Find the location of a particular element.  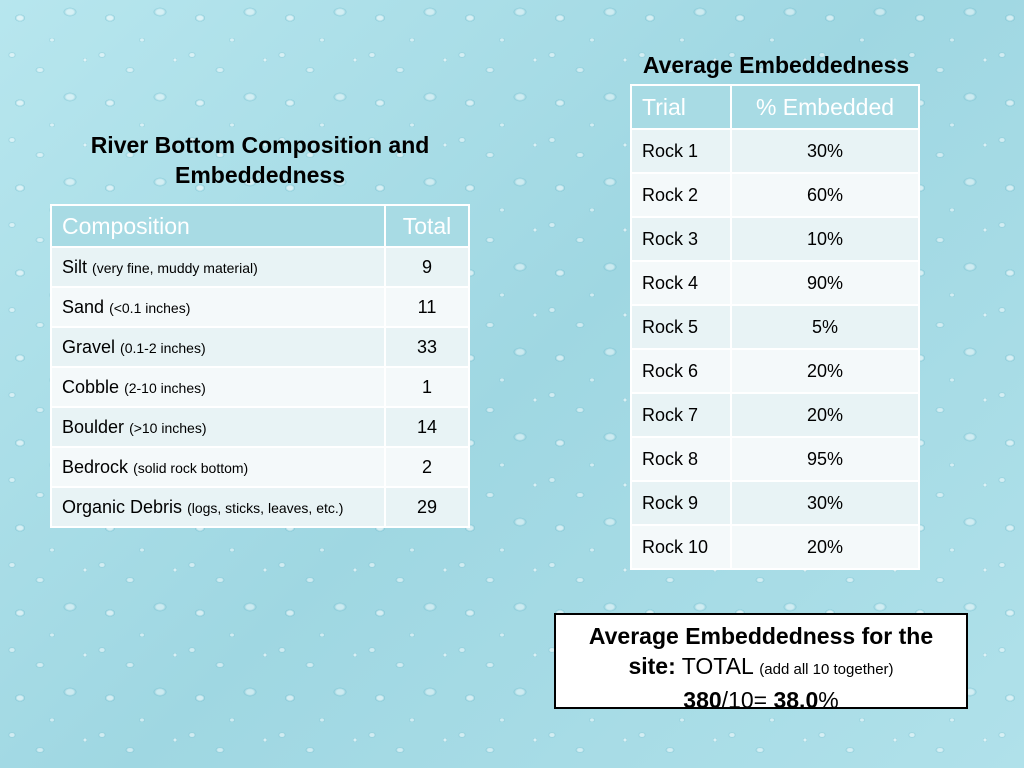

table-row: Silt (very fine, muddy material) 9 is located at coordinates (260, 267).